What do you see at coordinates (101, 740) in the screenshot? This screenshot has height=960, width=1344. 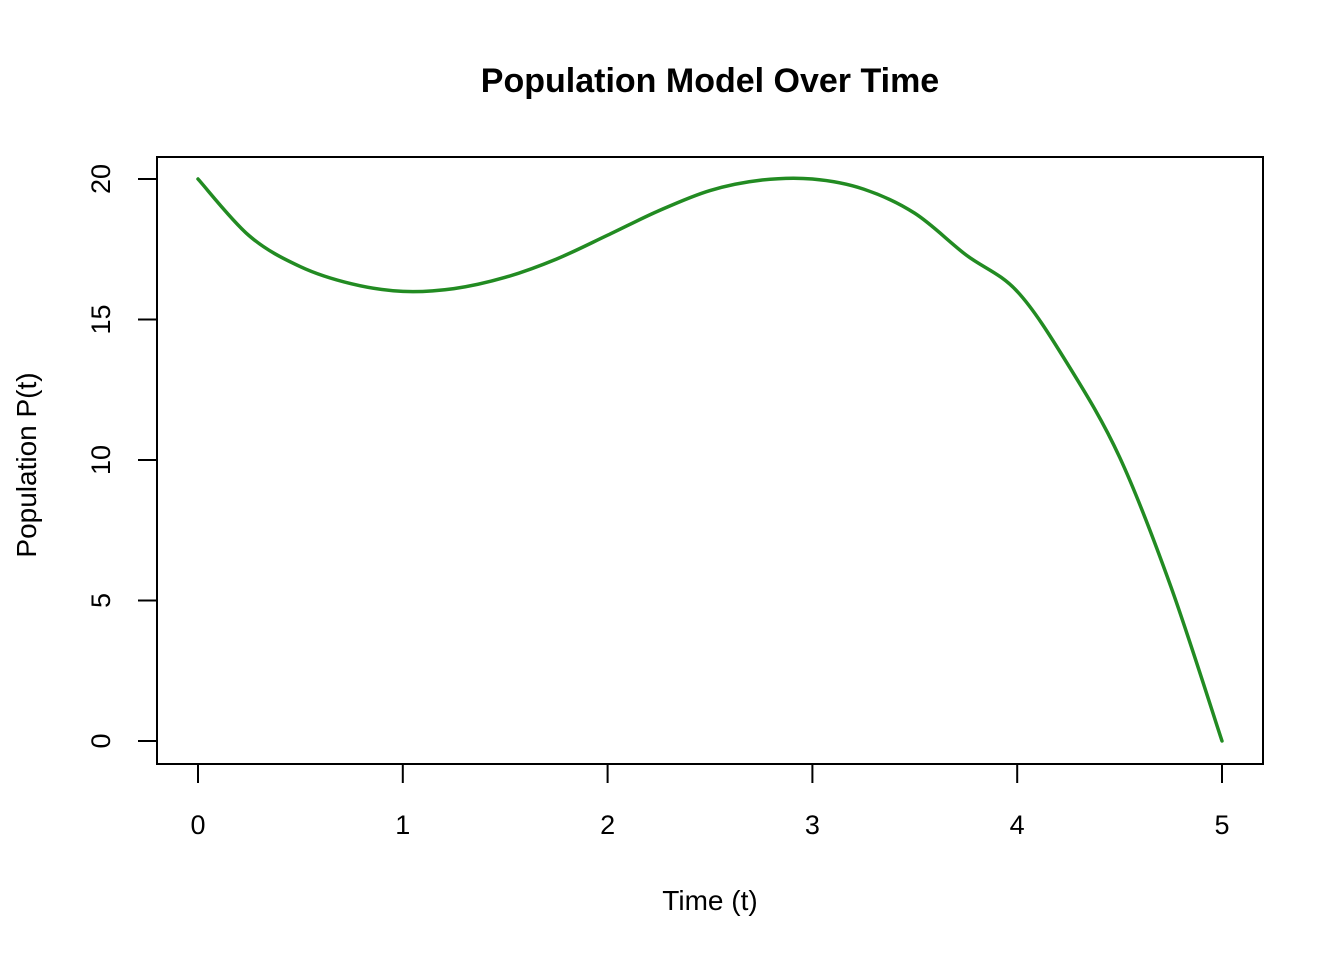 I see `y-tick-label: 0` at bounding box center [101, 740].